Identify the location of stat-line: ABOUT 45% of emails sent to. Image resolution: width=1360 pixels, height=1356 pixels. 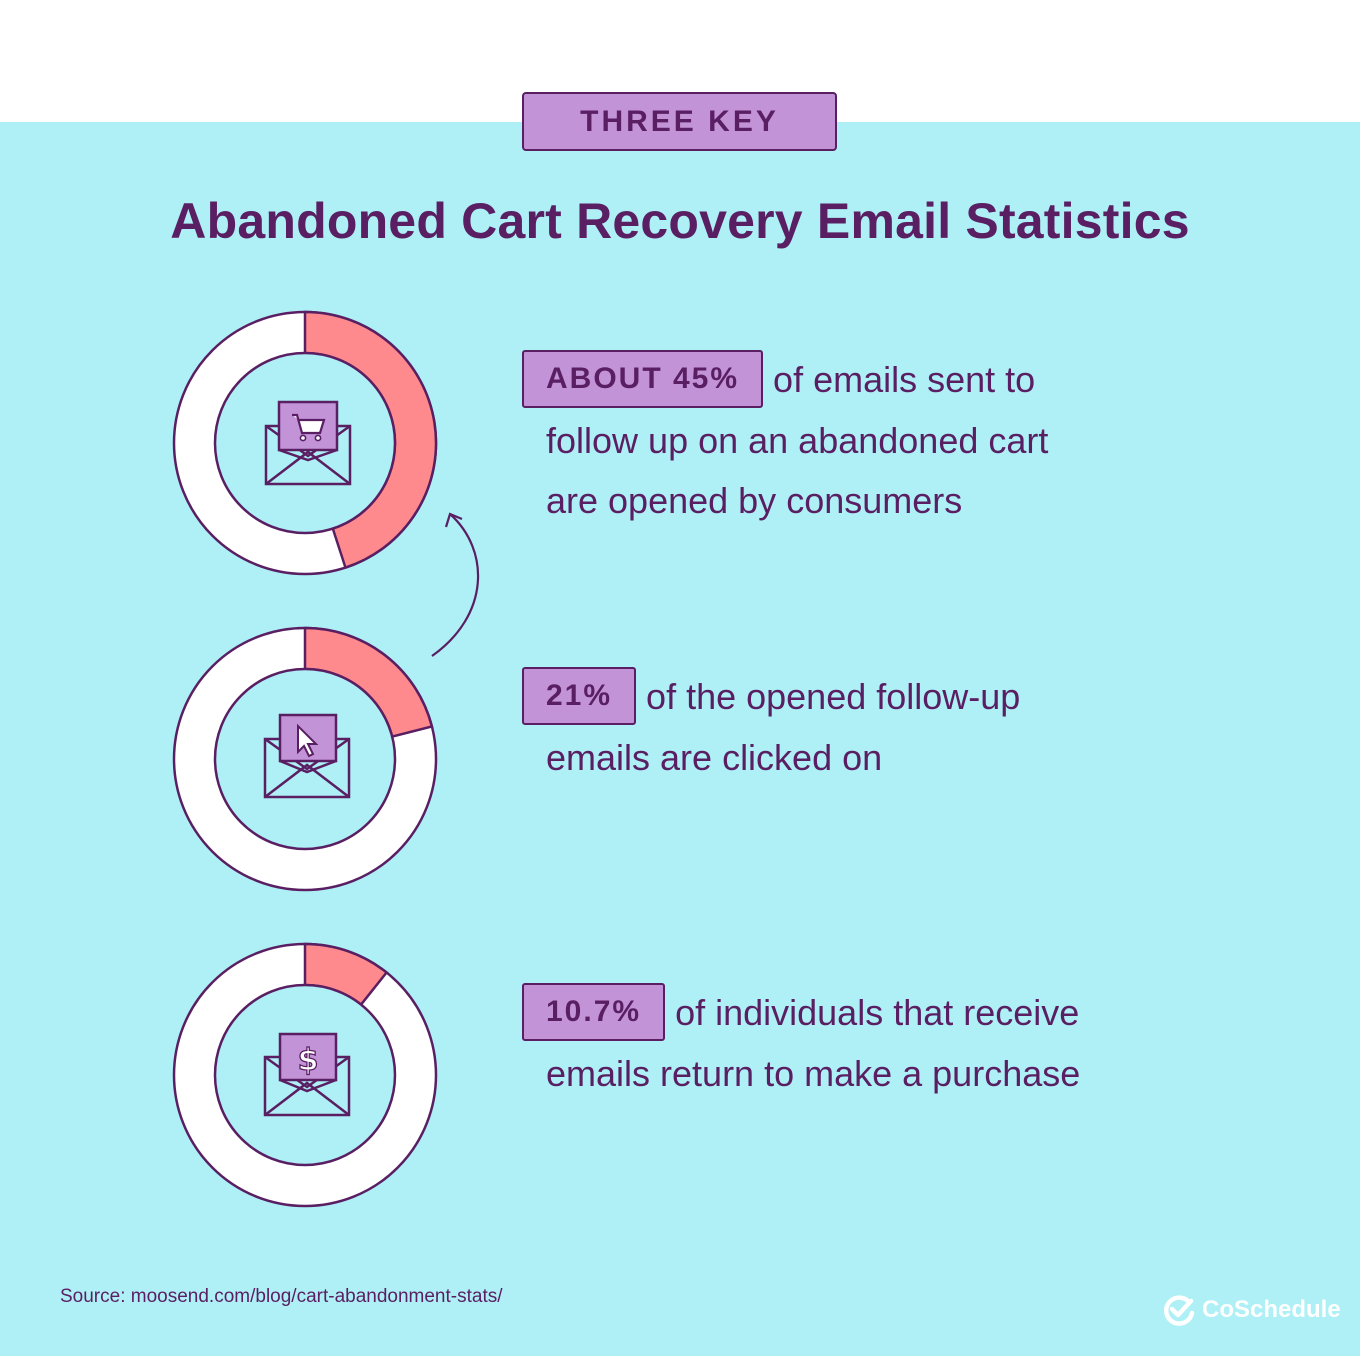
(872, 380).